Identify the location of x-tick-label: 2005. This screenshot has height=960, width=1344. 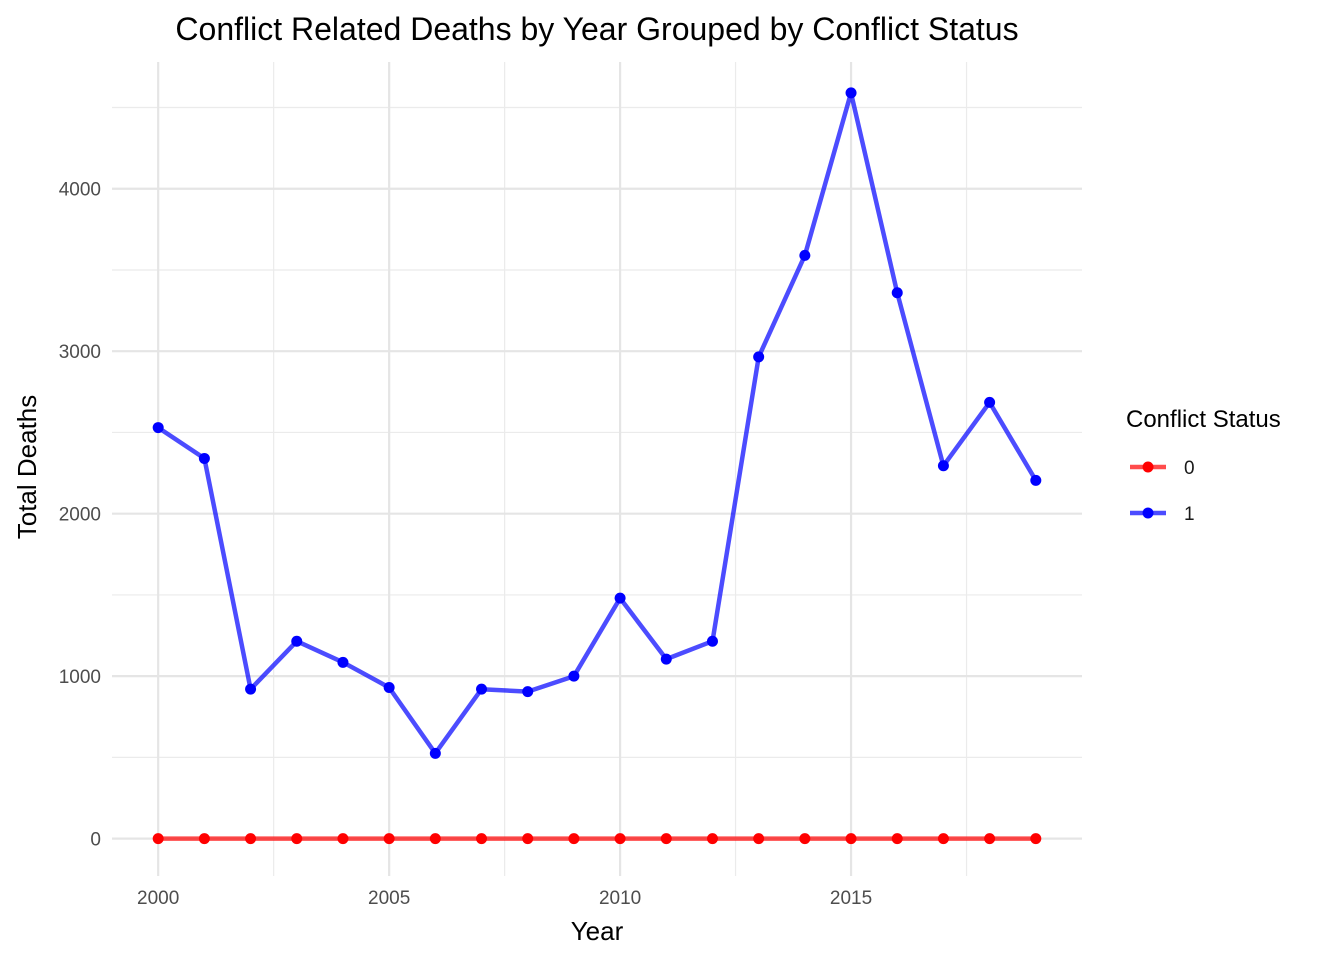
(389, 898).